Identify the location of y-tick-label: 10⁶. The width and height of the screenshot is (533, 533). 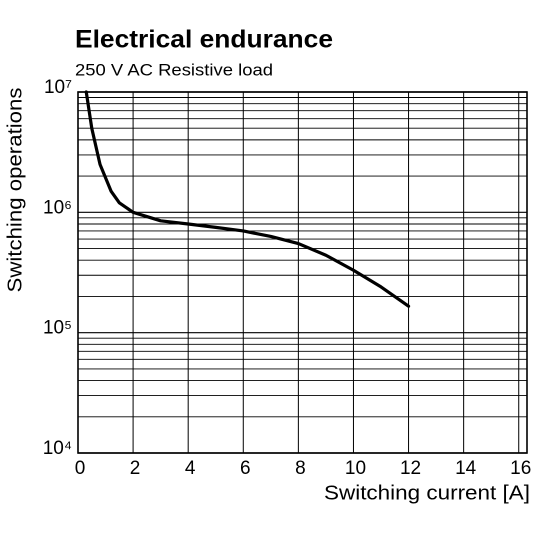
(57, 207).